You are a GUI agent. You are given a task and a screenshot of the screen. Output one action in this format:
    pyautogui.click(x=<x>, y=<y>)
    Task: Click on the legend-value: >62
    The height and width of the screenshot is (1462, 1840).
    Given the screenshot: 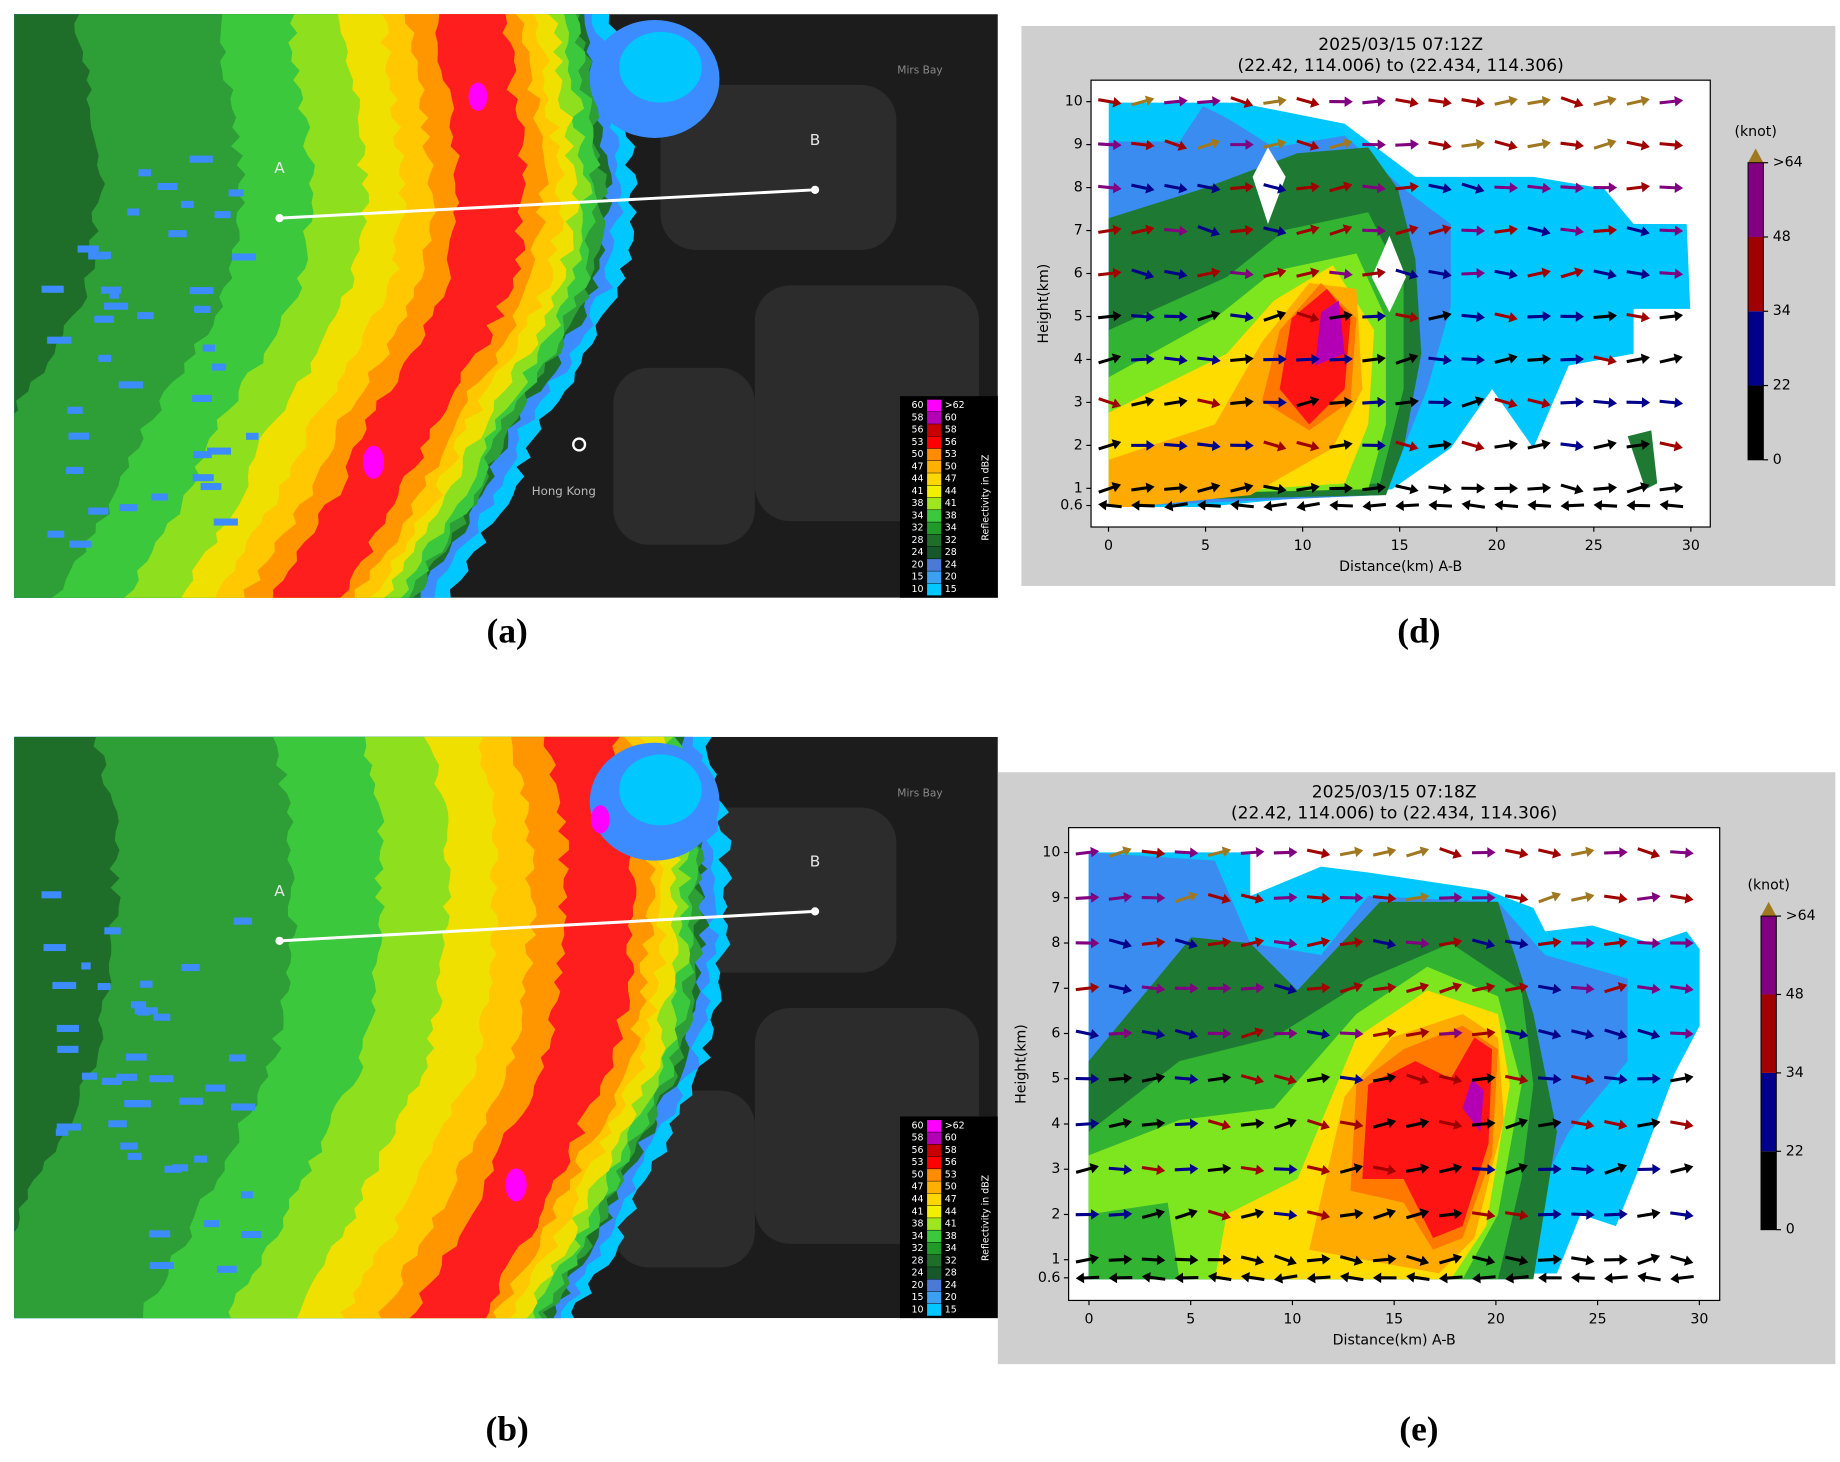 What is the action you would take?
    pyautogui.click(x=955, y=1125)
    